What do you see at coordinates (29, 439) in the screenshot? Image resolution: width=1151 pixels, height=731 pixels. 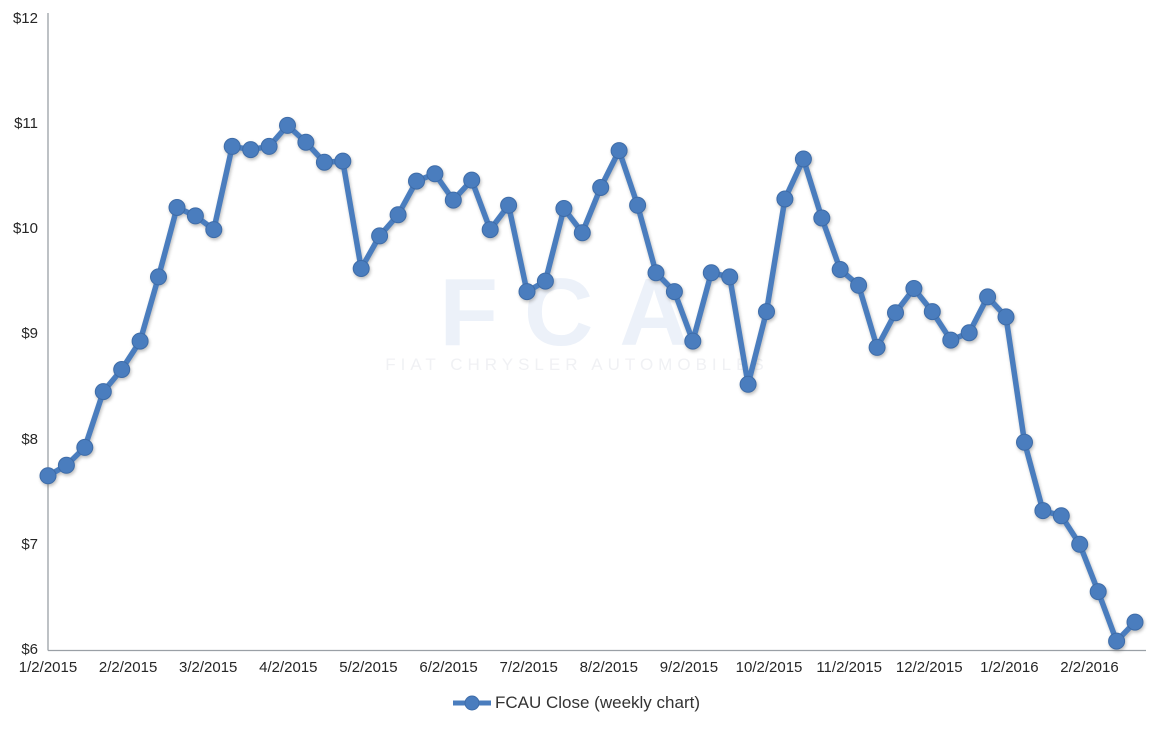 I see `y-tick-label: $8` at bounding box center [29, 439].